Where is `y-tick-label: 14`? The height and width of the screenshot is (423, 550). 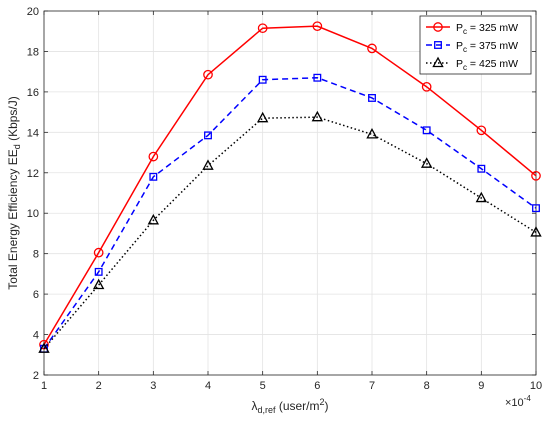
y-tick-label: 14 is located at coordinates (33, 133).